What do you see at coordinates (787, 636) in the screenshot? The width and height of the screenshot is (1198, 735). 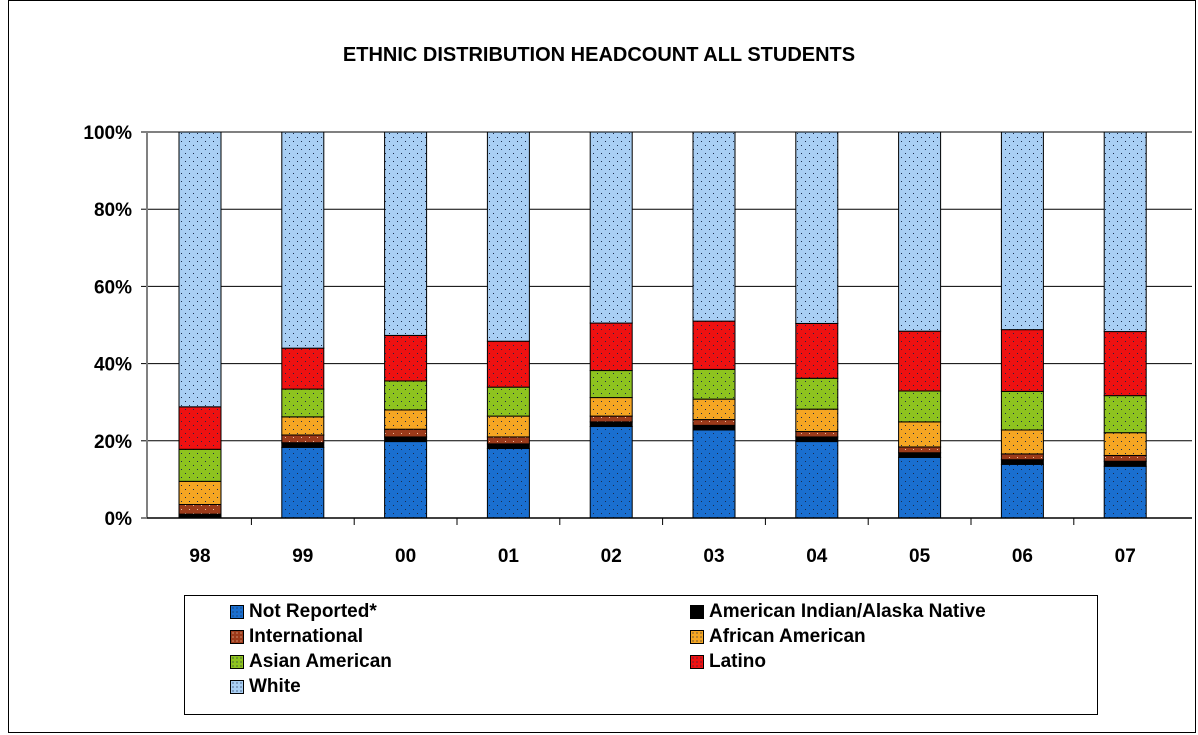 I see `legend-label: African American` at bounding box center [787, 636].